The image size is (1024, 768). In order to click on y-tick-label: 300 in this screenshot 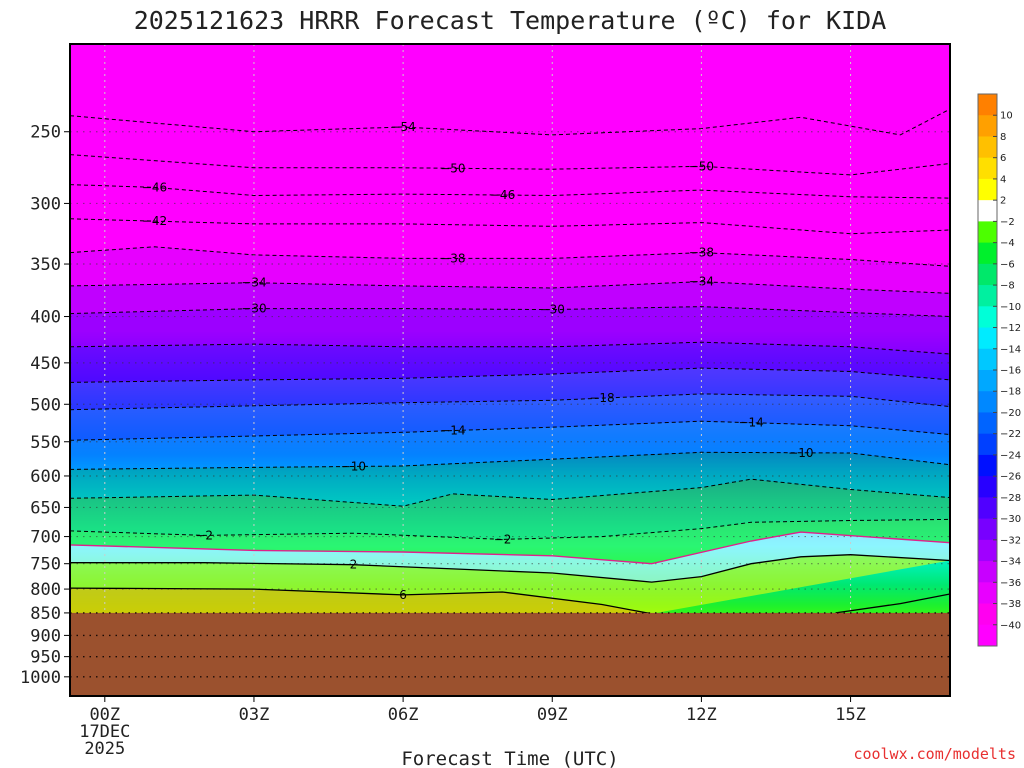, I will do `click(45, 204)`.